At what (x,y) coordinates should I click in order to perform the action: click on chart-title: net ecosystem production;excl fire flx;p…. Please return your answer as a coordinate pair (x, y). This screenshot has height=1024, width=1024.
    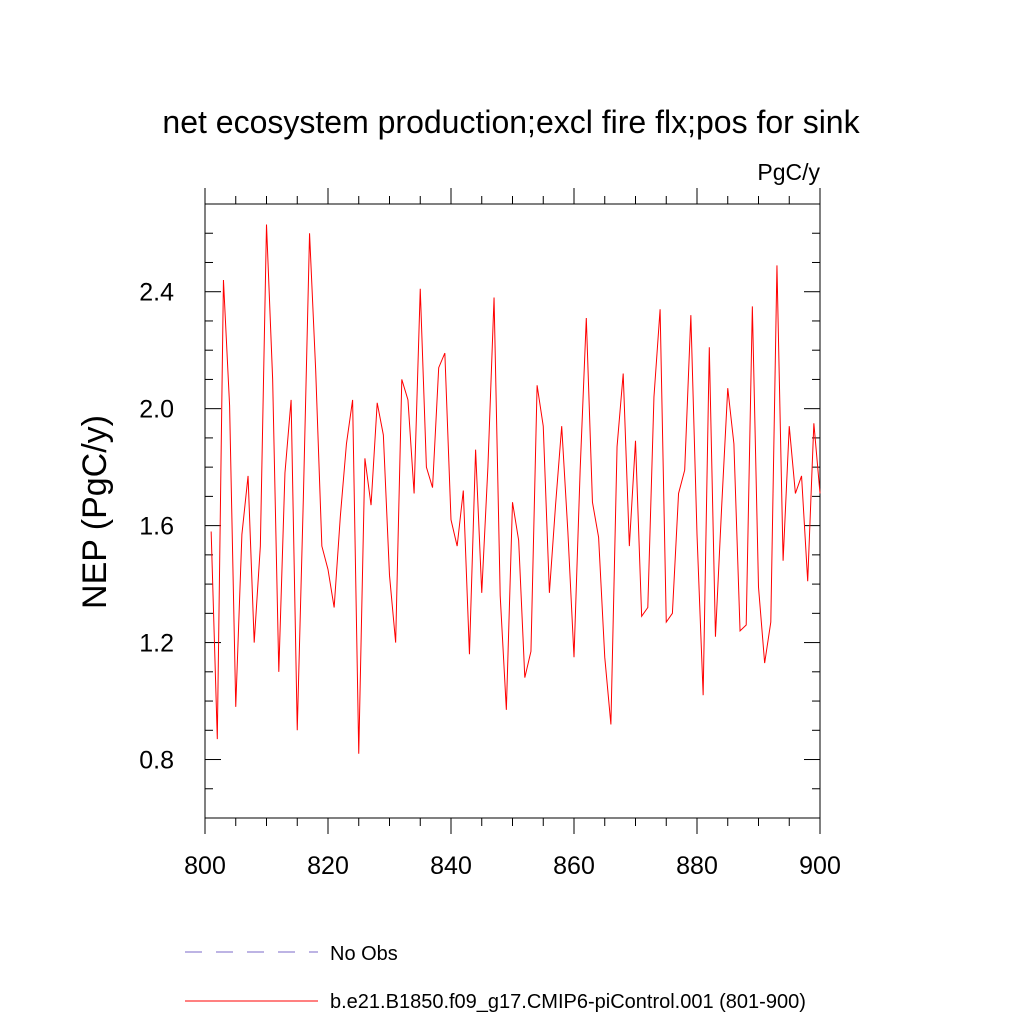
    Looking at the image, I should click on (511, 122).